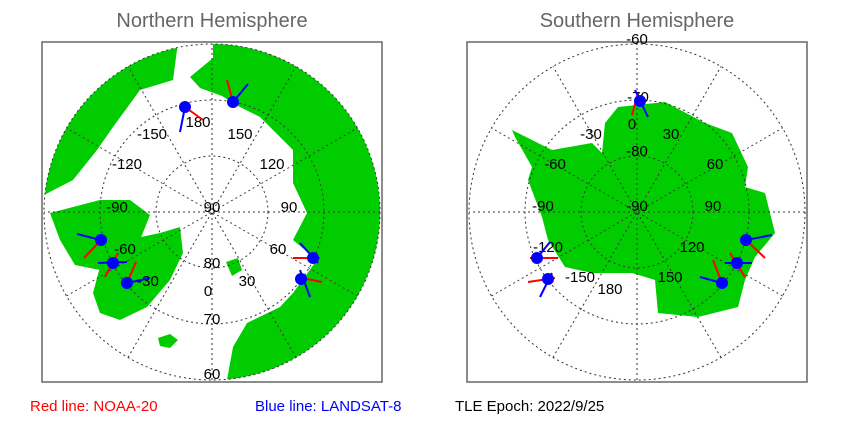 The image size is (850, 425). I want to click on legend-noaa20: Red line: NOAA-20, so click(94, 406).